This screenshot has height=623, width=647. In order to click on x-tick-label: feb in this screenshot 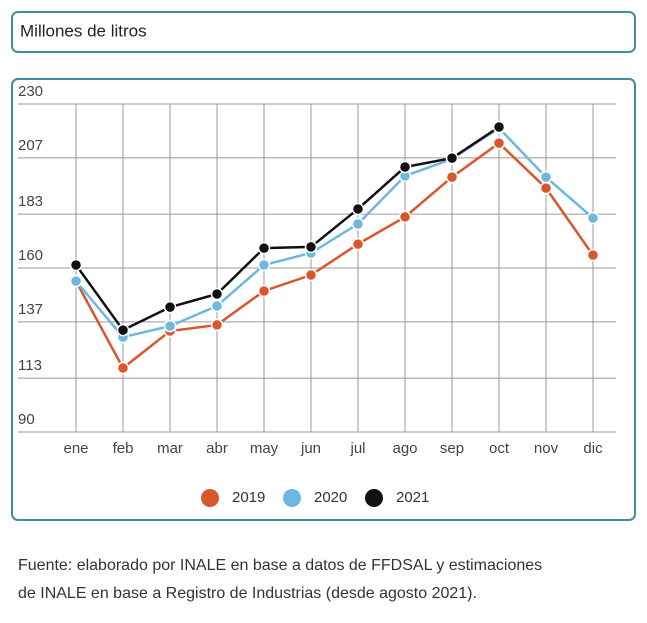, I will do `click(123, 448)`.